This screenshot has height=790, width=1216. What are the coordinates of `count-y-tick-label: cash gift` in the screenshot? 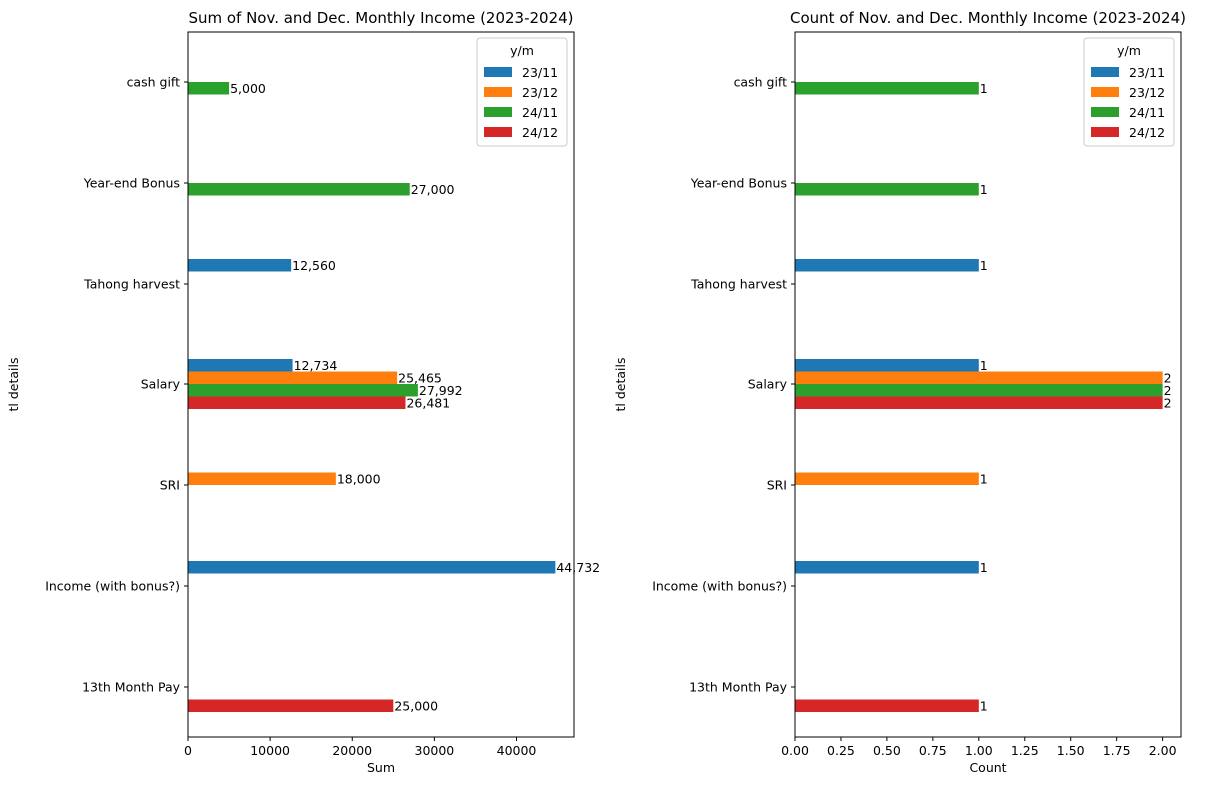 It's located at (761, 82).